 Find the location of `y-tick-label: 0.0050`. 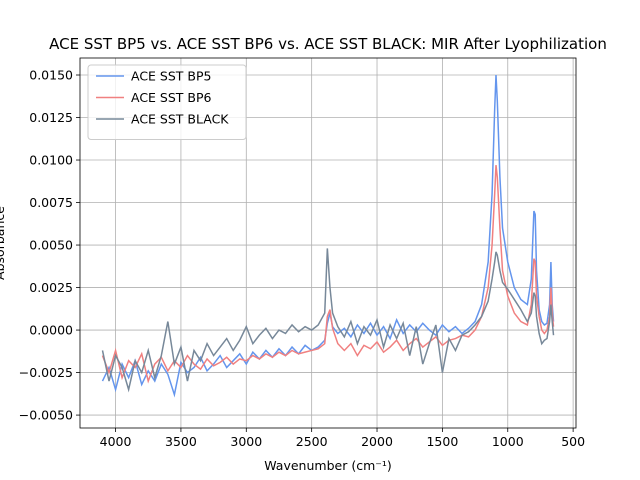

y-tick-label: 0.0050 is located at coordinates (51, 245).